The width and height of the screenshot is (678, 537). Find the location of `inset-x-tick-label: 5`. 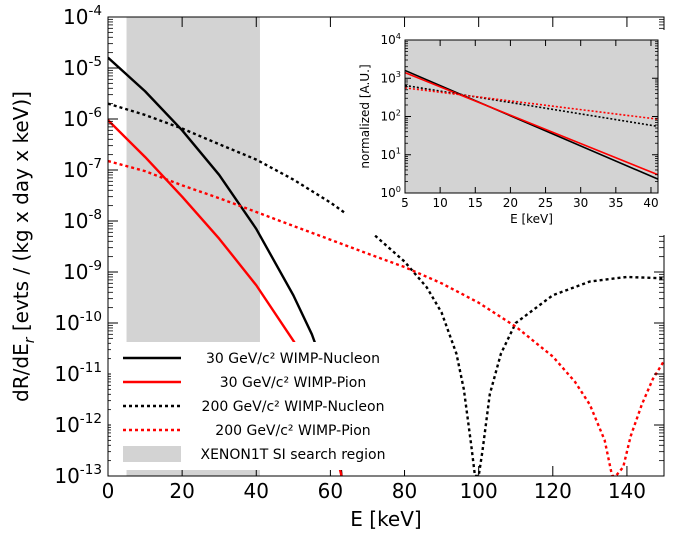

inset-x-tick-label: 5 is located at coordinates (405, 203).